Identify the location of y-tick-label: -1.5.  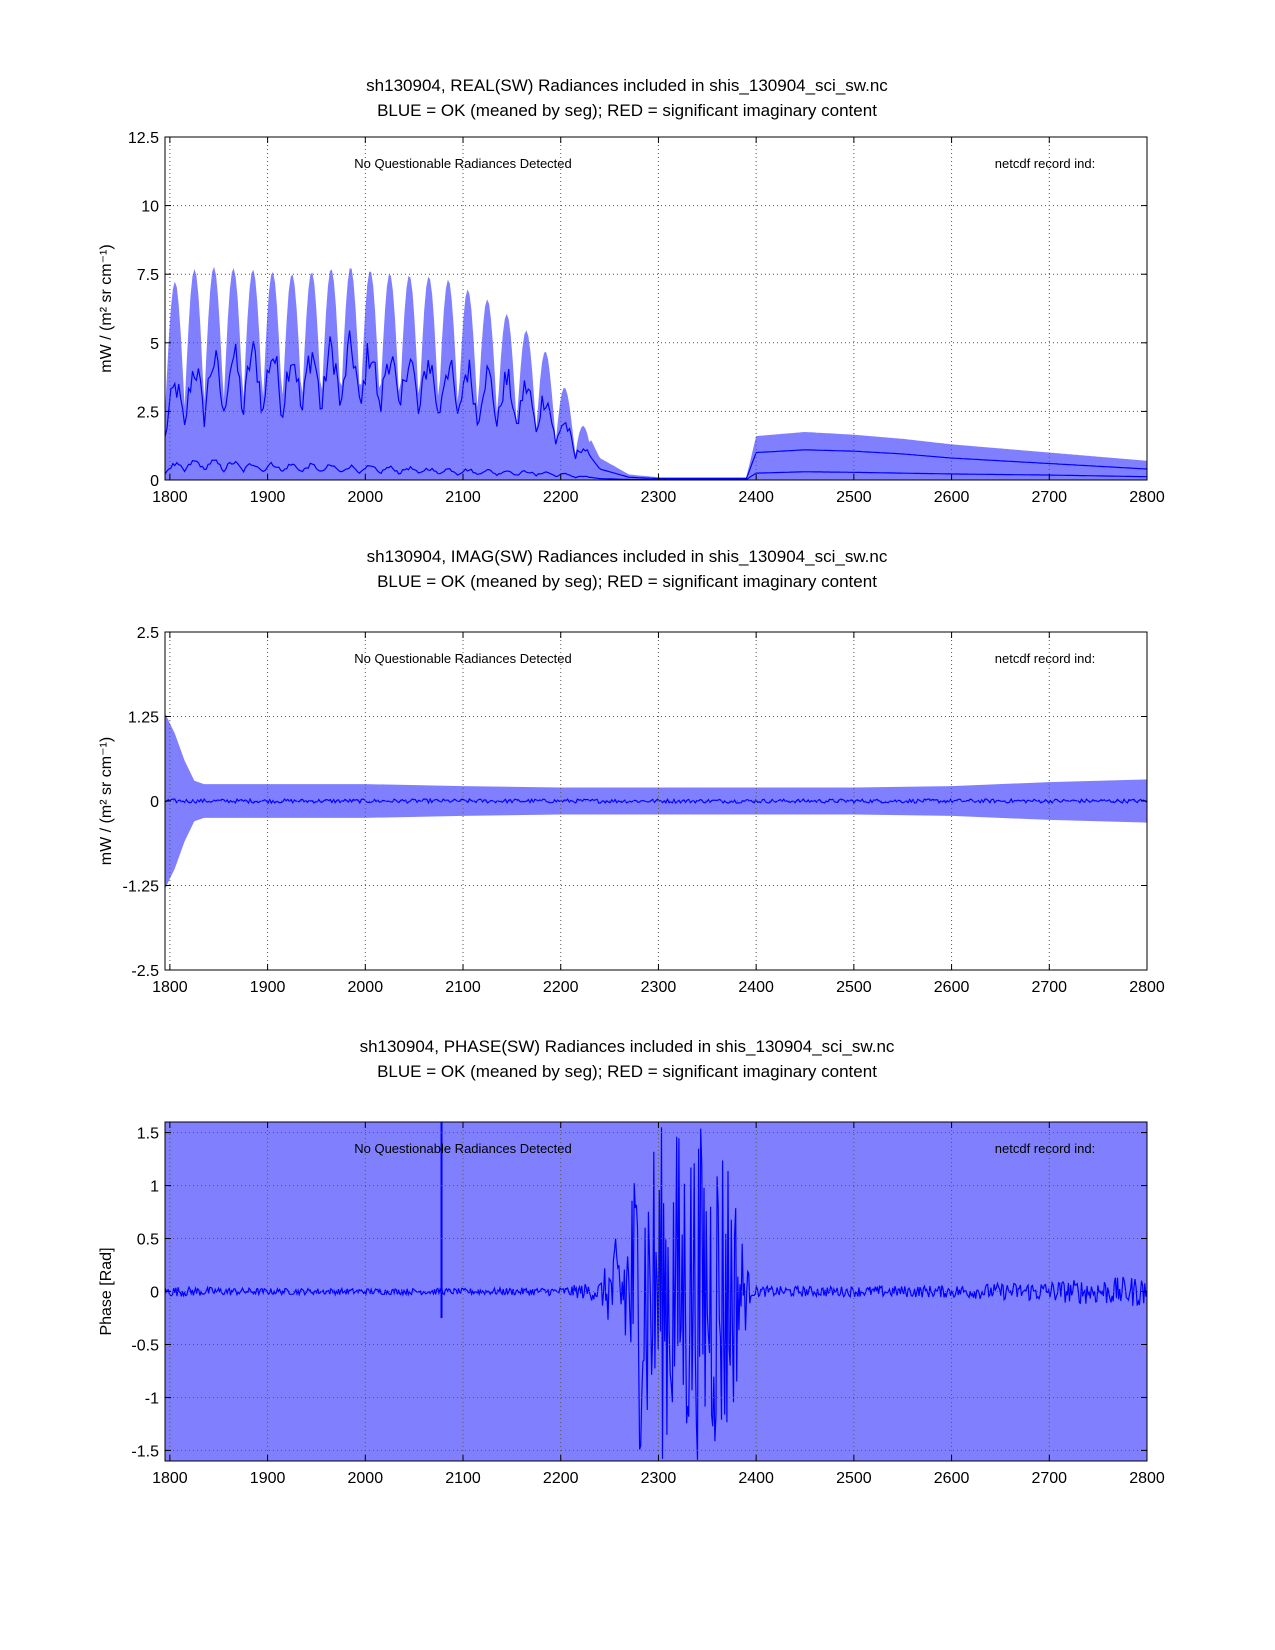
(145, 1451).